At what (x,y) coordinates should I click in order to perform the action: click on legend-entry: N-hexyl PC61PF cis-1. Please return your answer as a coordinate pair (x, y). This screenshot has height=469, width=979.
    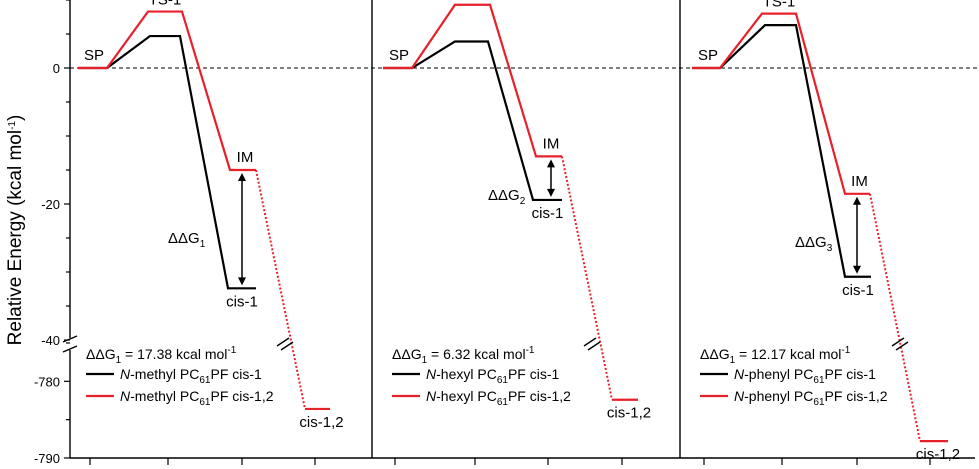
    Looking at the image, I should click on (492, 376).